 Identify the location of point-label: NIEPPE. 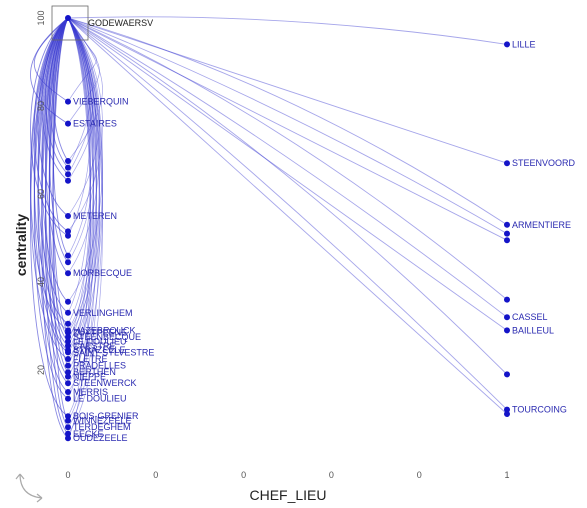
(89, 377).